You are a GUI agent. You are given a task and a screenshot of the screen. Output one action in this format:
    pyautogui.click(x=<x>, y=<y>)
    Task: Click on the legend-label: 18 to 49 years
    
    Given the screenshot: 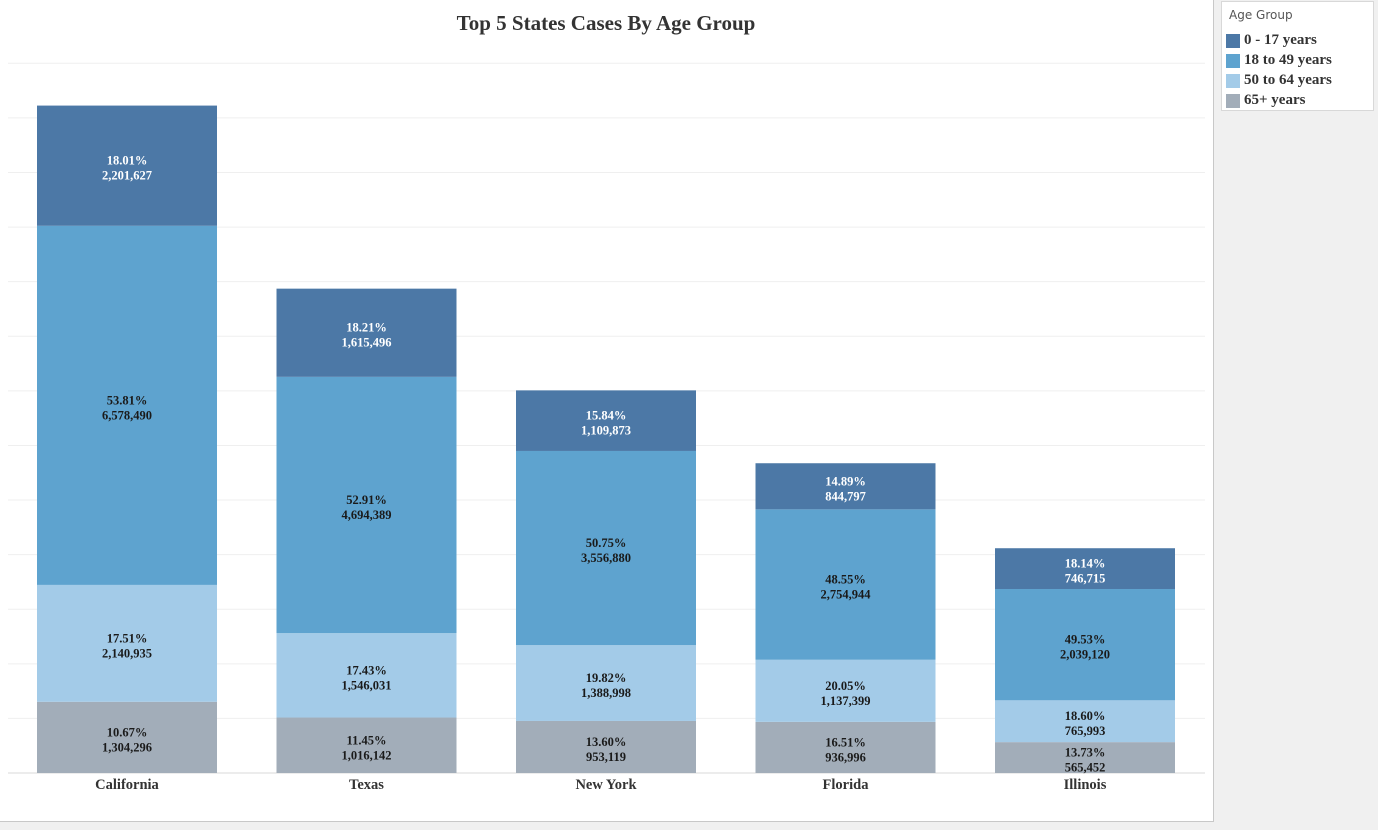 What is the action you would take?
    pyautogui.click(x=1288, y=60)
    